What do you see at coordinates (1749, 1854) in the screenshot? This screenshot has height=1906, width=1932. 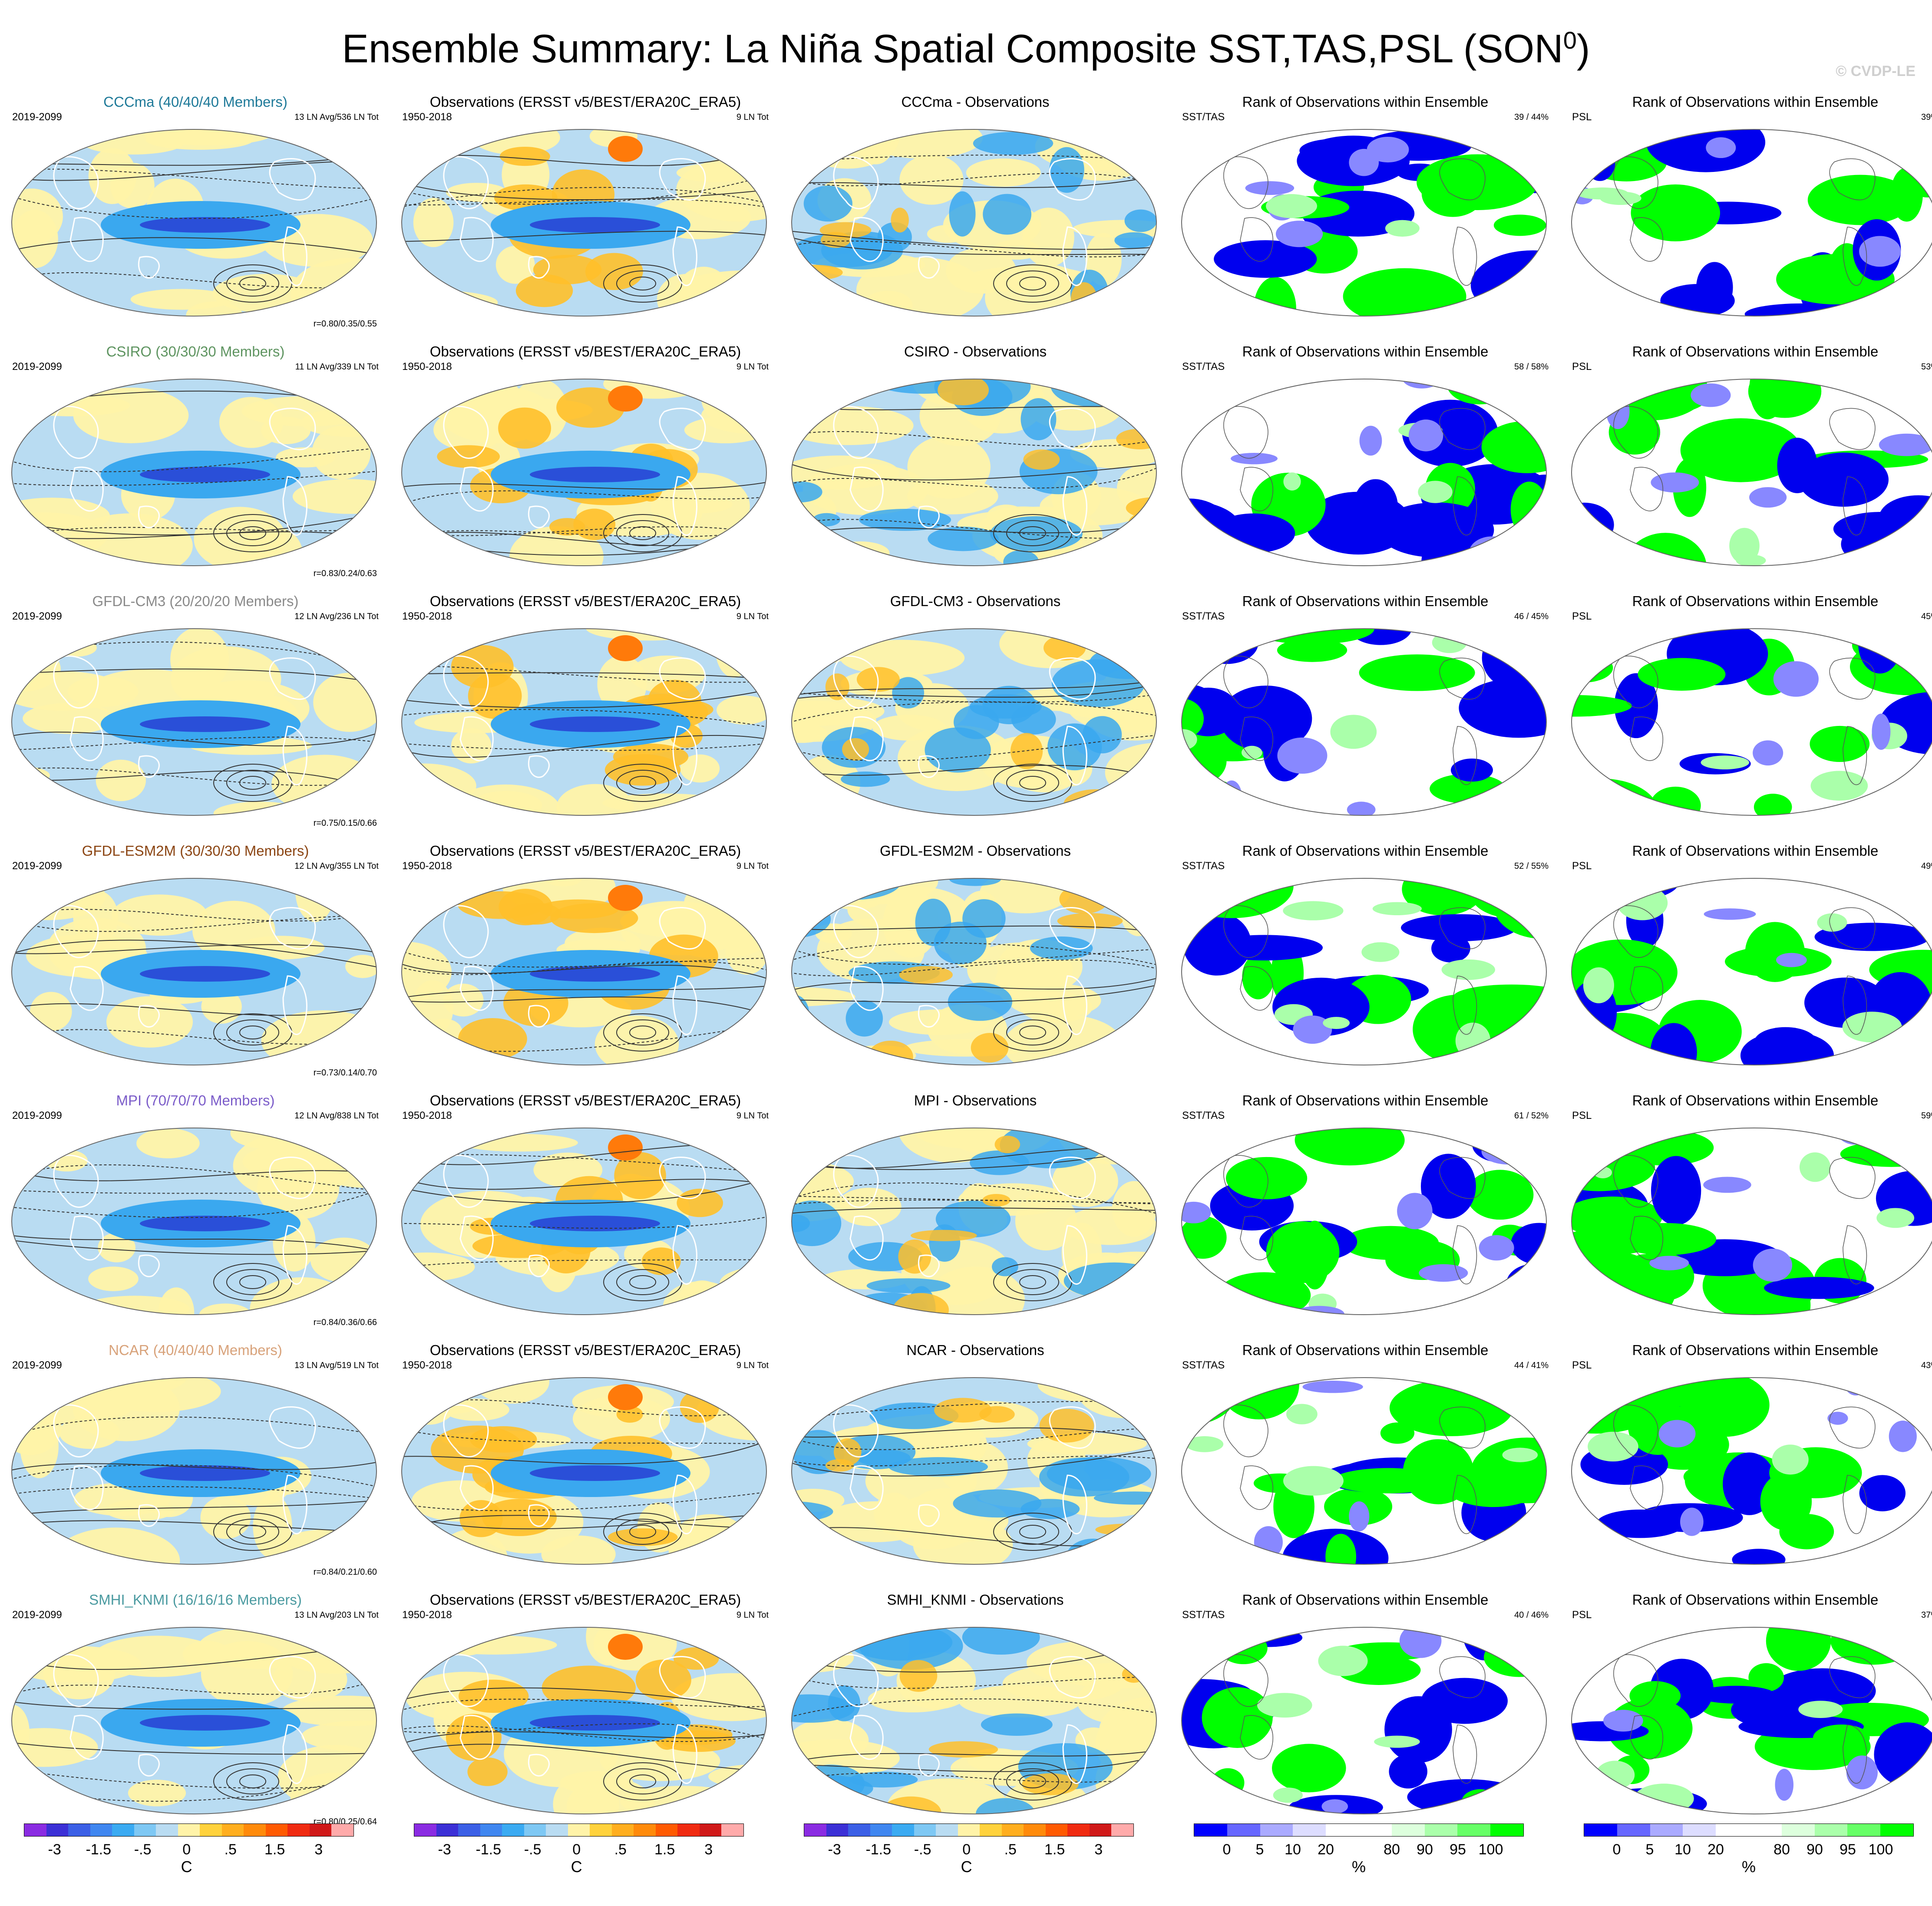 I see `colorbar-rank: 0 5 10 20 80 90 95 100%` at bounding box center [1749, 1854].